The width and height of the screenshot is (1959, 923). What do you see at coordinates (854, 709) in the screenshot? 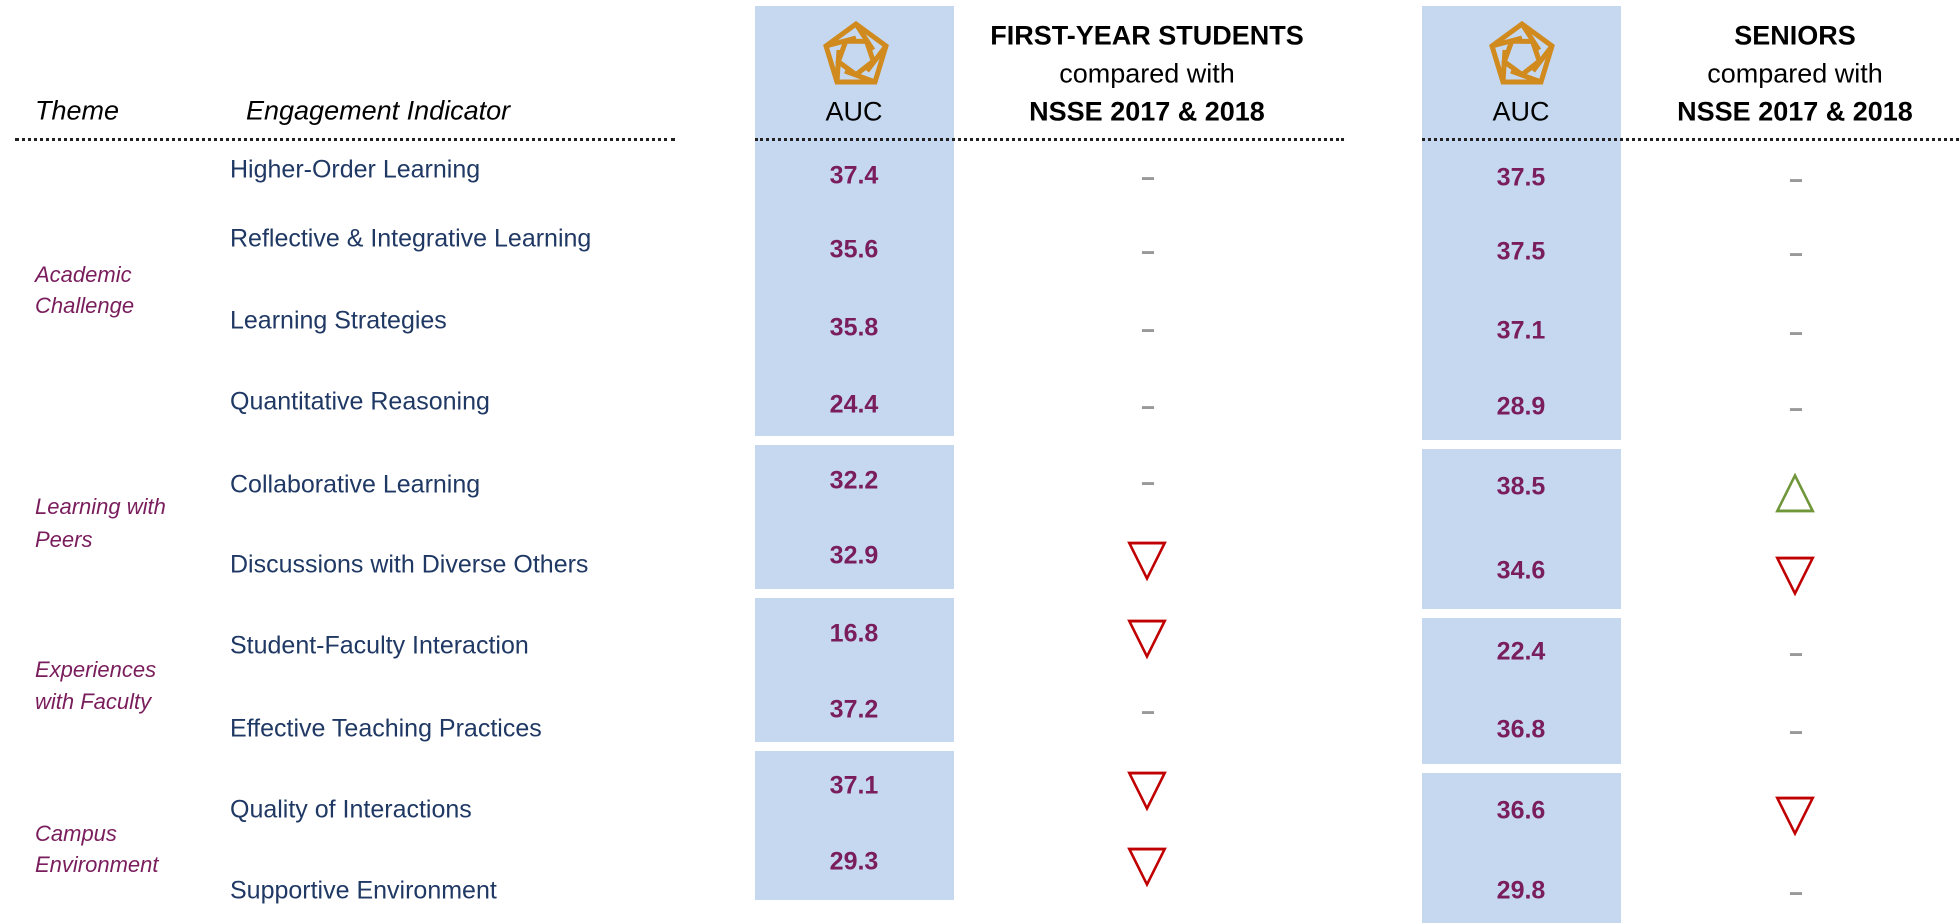
I see `fy-score: 37.2` at bounding box center [854, 709].